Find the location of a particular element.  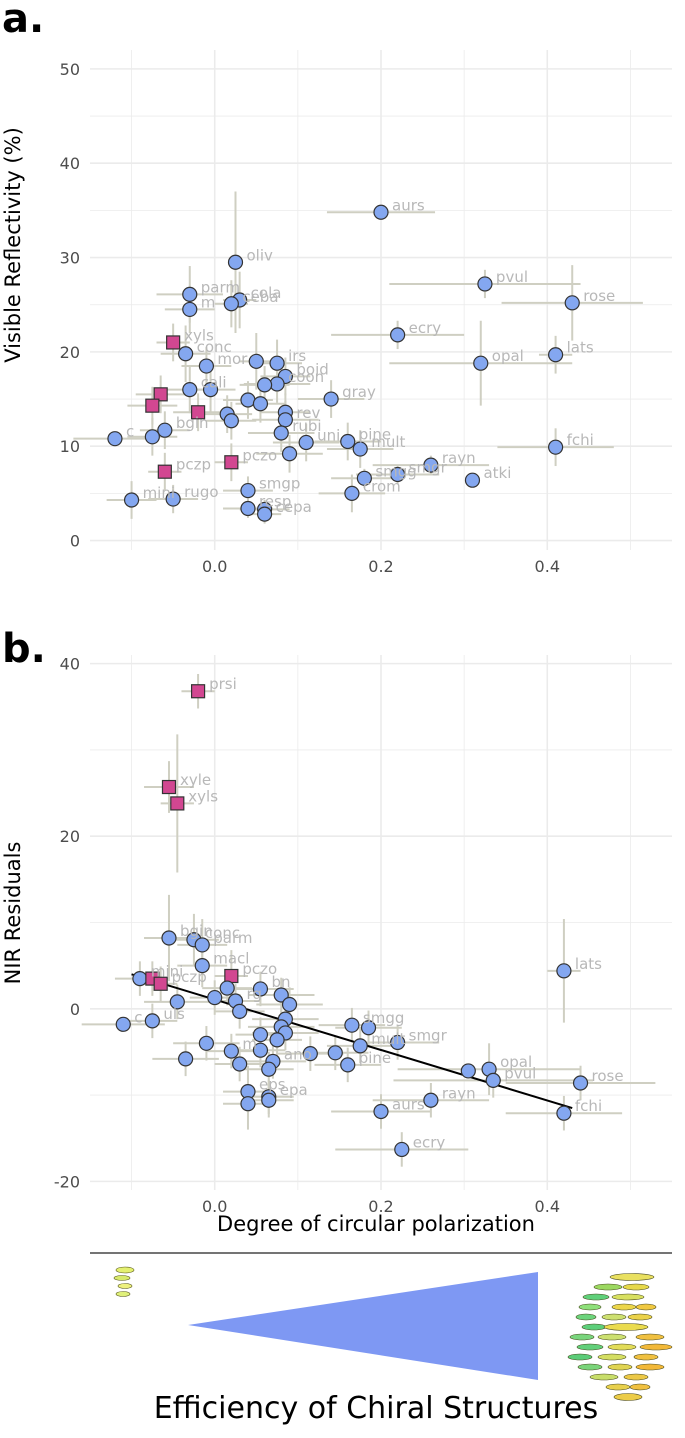

data-point-label: ano is located at coordinates (298, 1054).